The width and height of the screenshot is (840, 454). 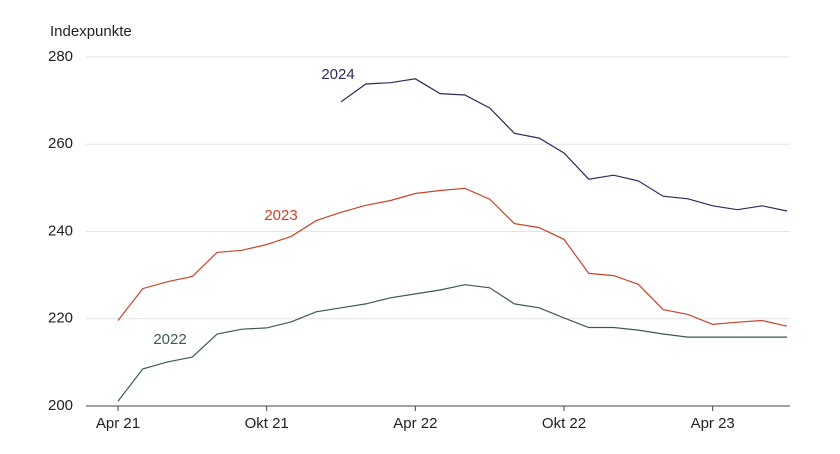 I want to click on x-tick-label: Apr 23, so click(x=713, y=423).